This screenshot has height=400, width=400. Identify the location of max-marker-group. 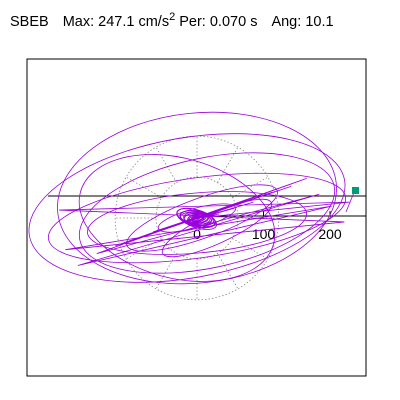
(352, 200).